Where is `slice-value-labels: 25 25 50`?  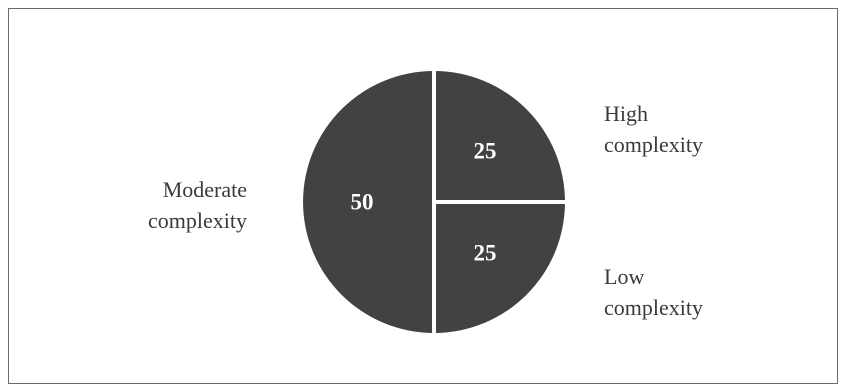 slice-value-labels: 25 25 50 is located at coordinates (423, 202).